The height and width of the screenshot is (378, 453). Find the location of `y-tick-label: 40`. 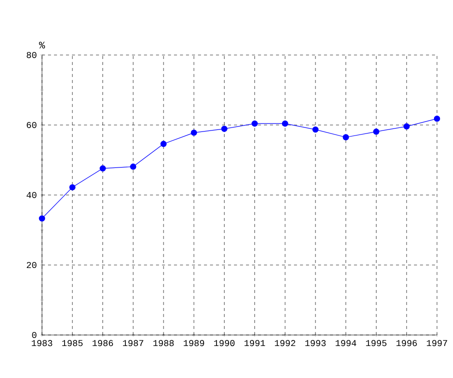

y-tick-label: 40 is located at coordinates (31, 195).